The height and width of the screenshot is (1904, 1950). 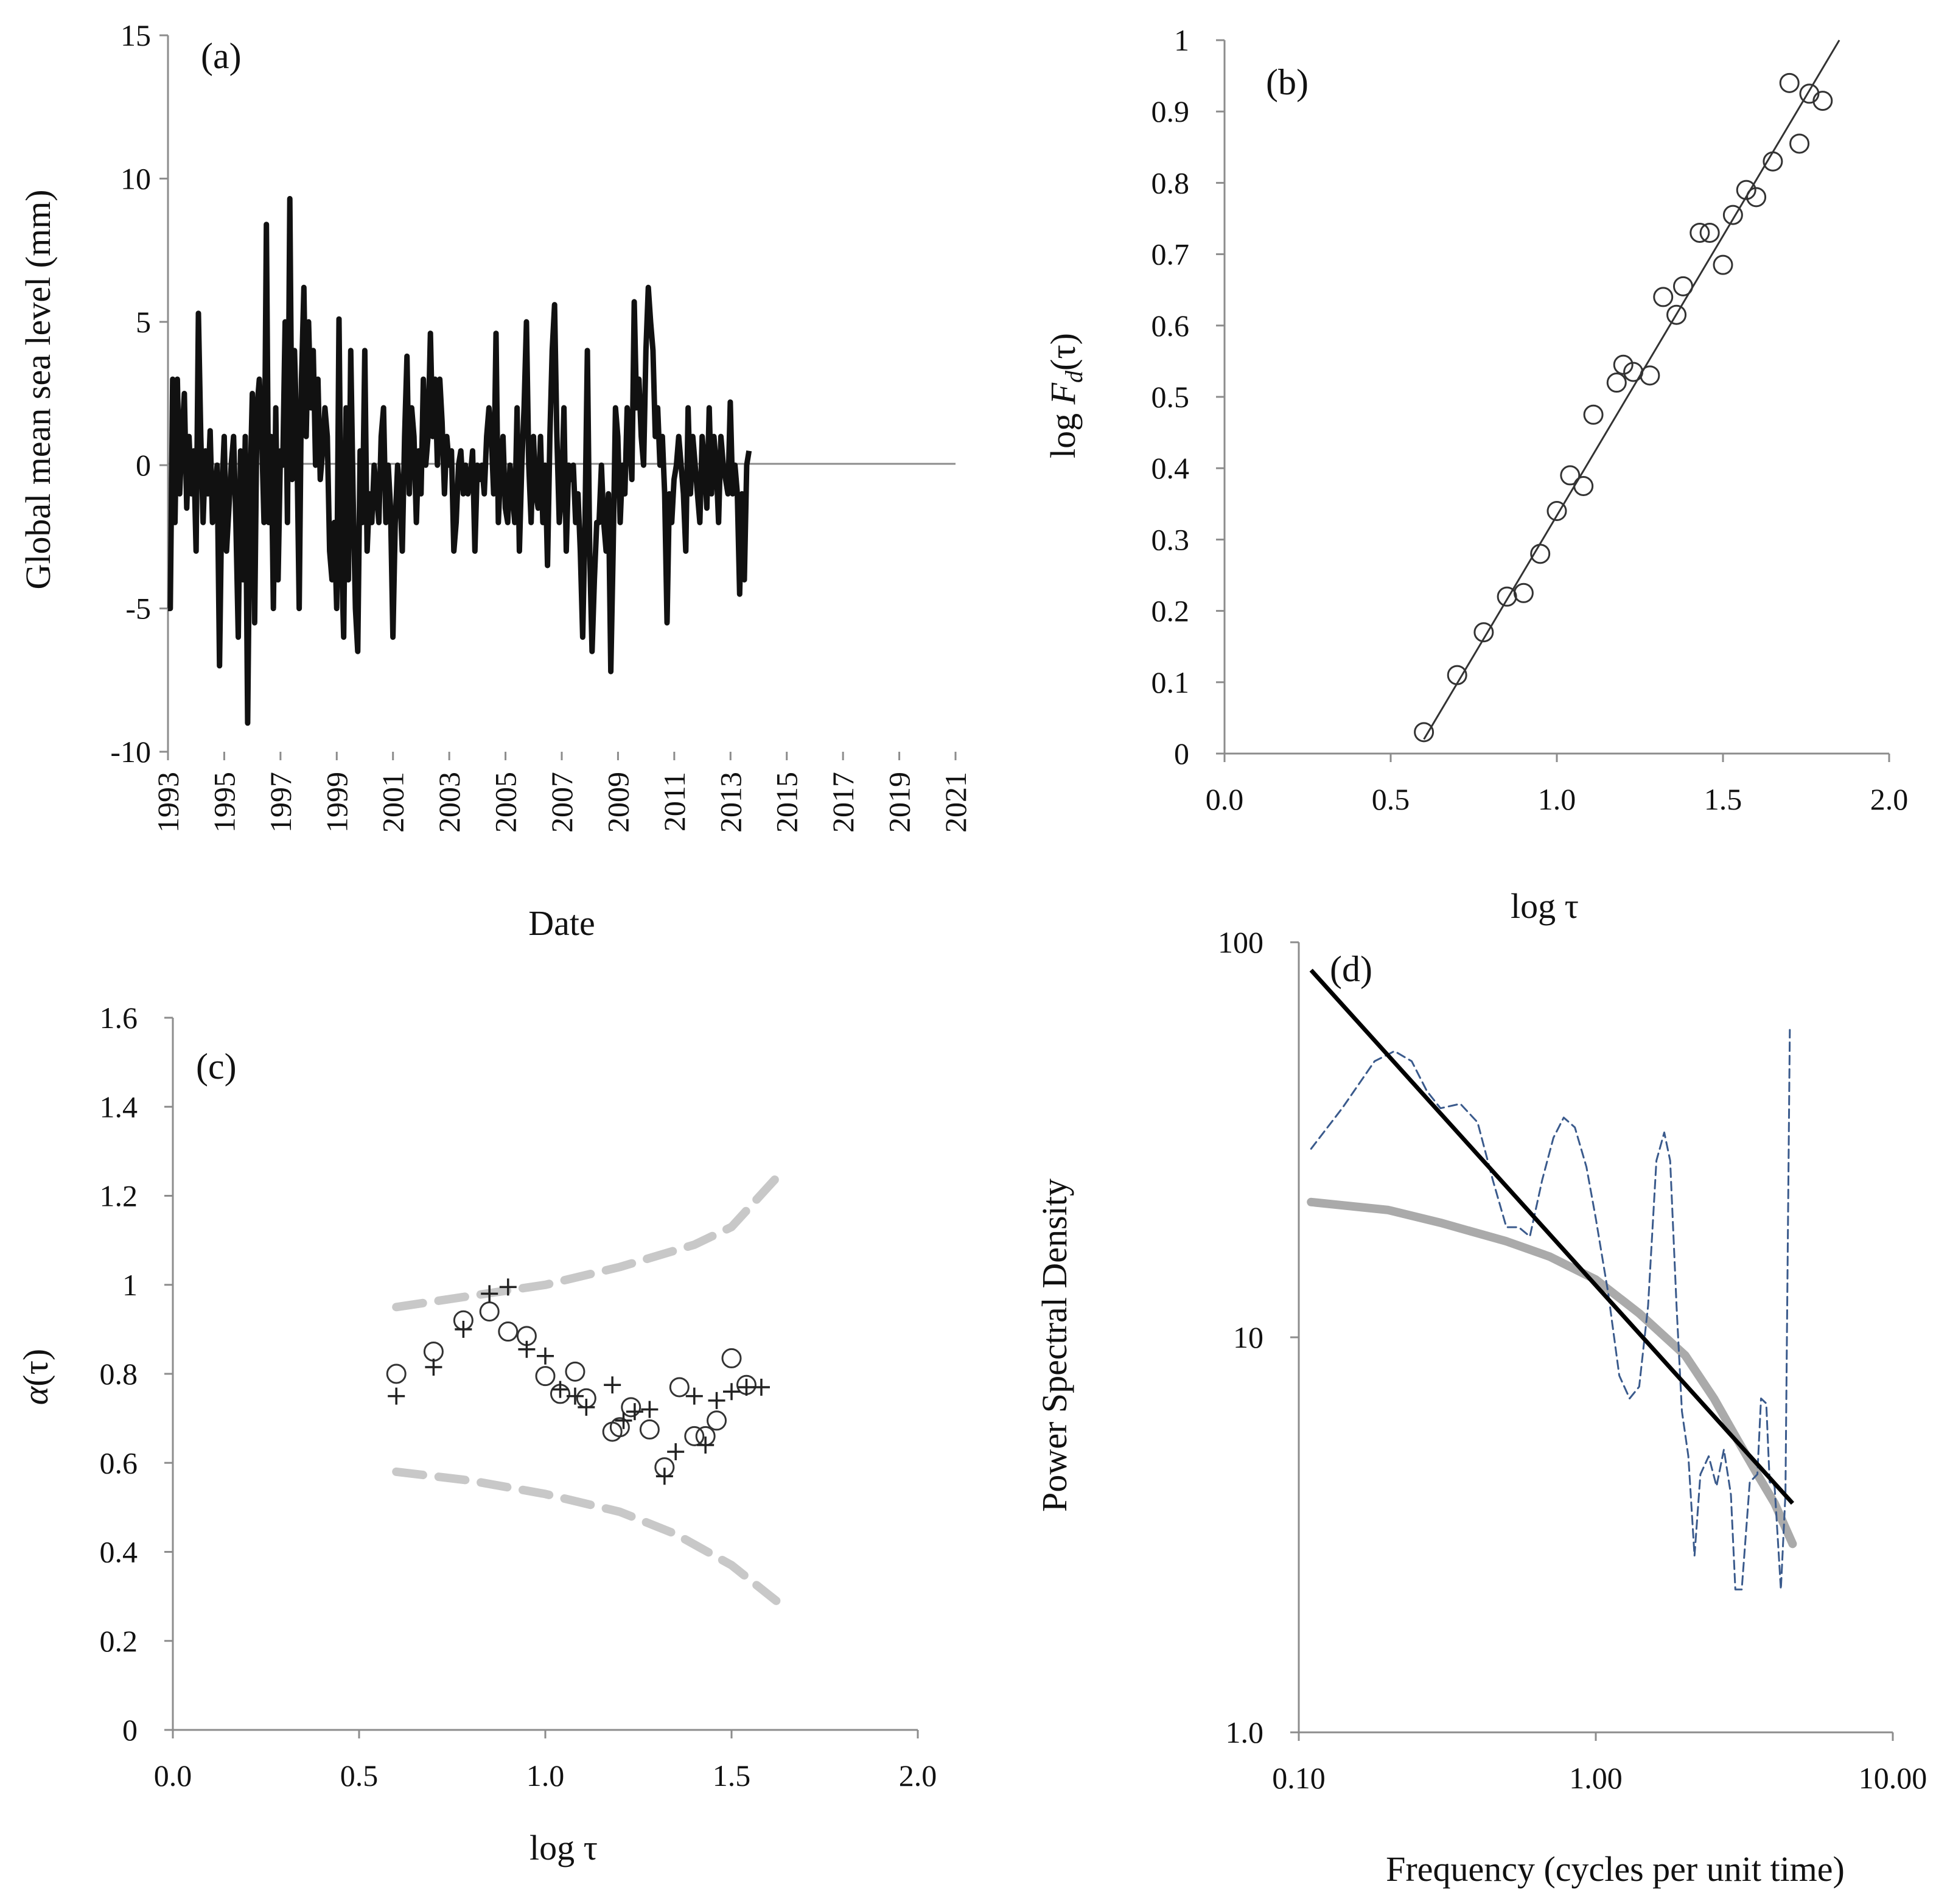 I want to click on panel-a-y-label: Global mean sea level (mm), so click(x=38, y=389).